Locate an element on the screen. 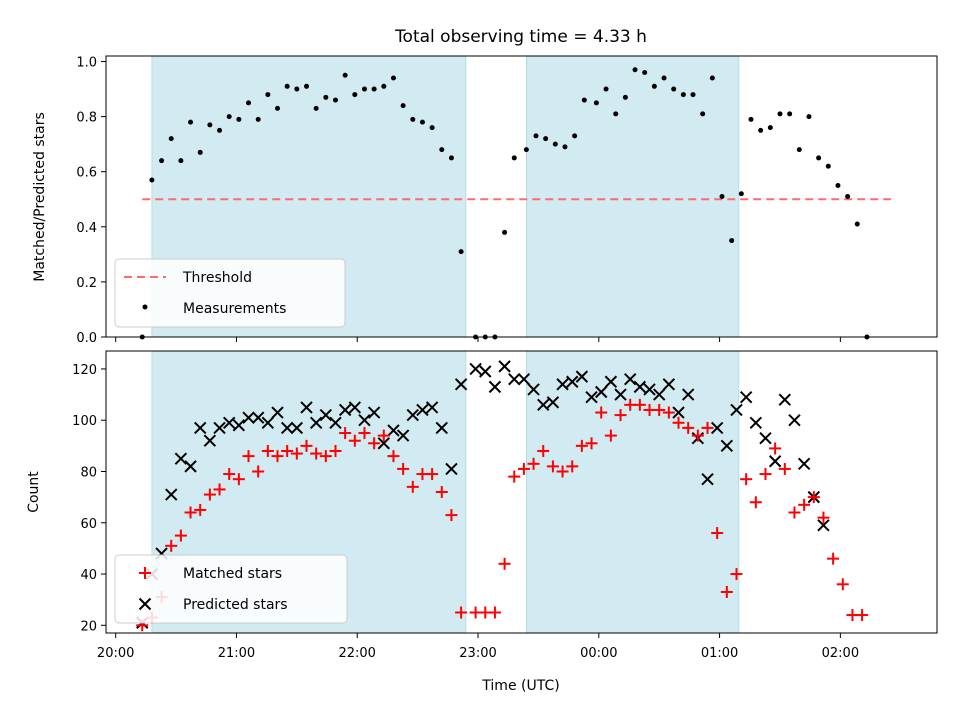 This screenshot has height=720, width=960. y-tick-label: 60 is located at coordinates (88, 524).